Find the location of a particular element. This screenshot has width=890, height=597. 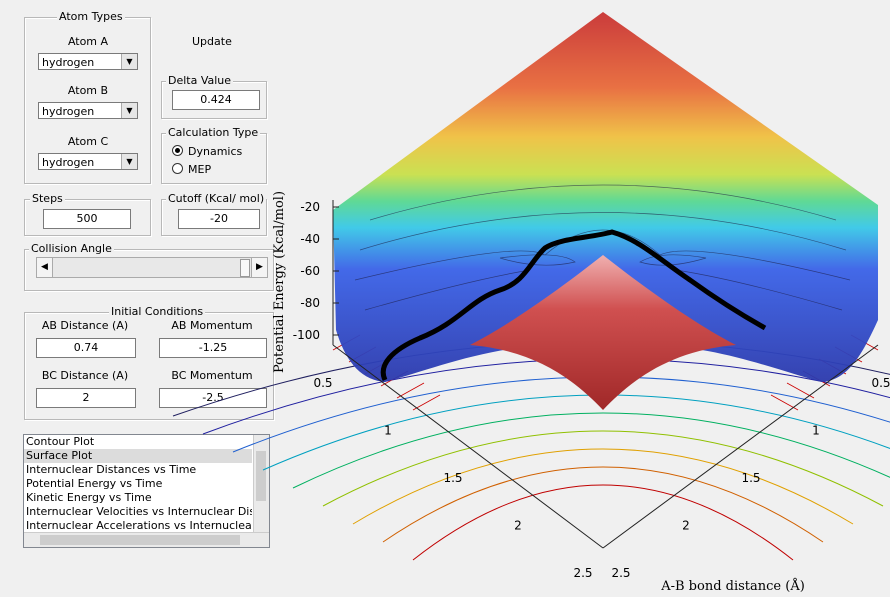

z-tick-label: -80 is located at coordinates (310, 303).